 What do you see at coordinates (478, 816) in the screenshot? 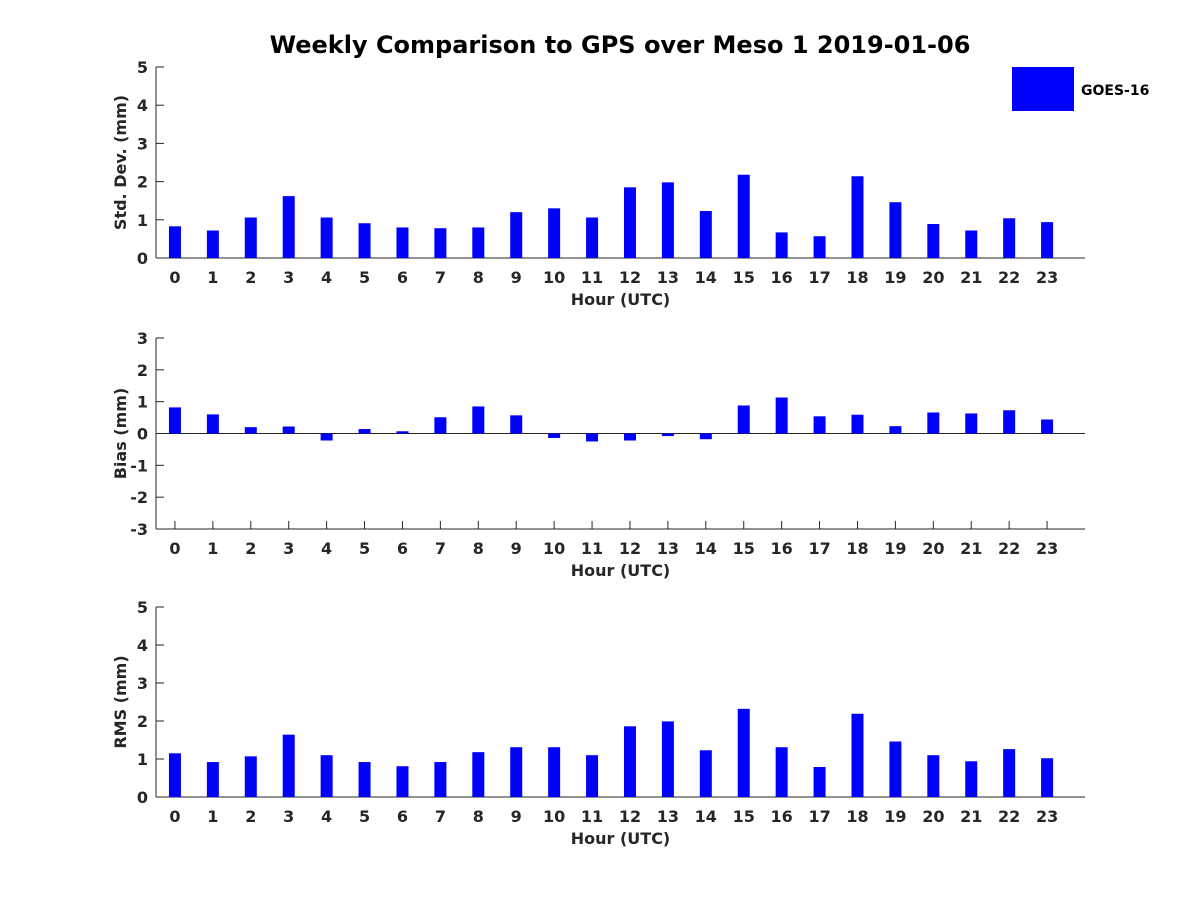
I see `x-tick-label: 8` at bounding box center [478, 816].